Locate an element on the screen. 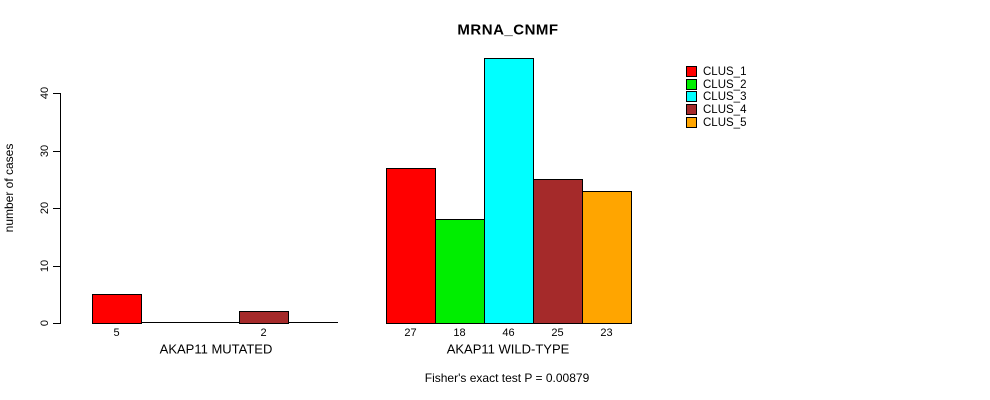 This screenshot has width=990, height=400. y-axis-label: number of cases is located at coordinates (9, 188).